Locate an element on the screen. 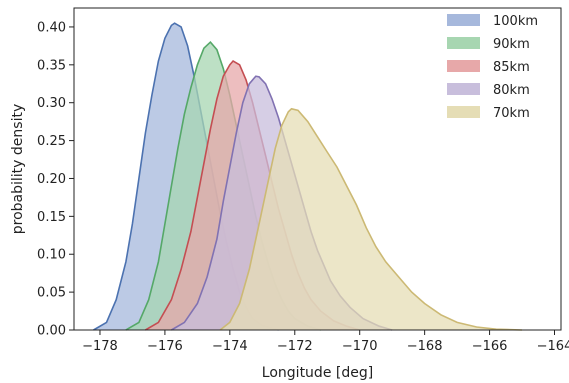 This screenshot has width=569, height=383. y-axis-ticks: 0.00 0.05 0.10 0.15 0.20 0.25 0.30 0.35 0.40 is located at coordinates (55, 179).